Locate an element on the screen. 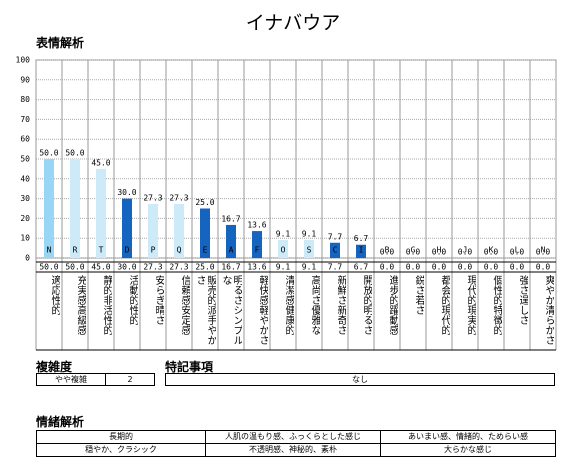  complexity-value: 2 is located at coordinates (130, 379).